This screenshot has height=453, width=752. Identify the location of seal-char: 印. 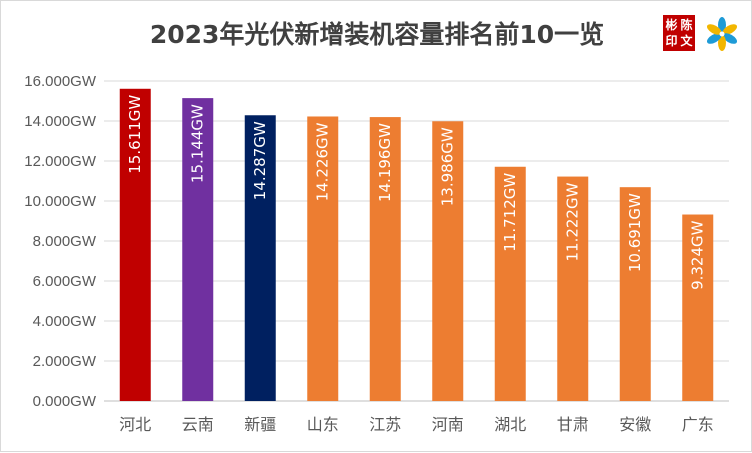
(671, 41).